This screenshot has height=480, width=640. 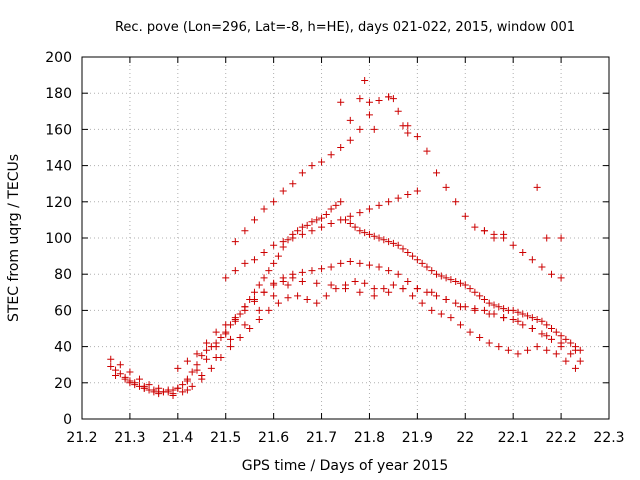 I want to click on x-tick-label: 21.9, so click(x=417, y=438).